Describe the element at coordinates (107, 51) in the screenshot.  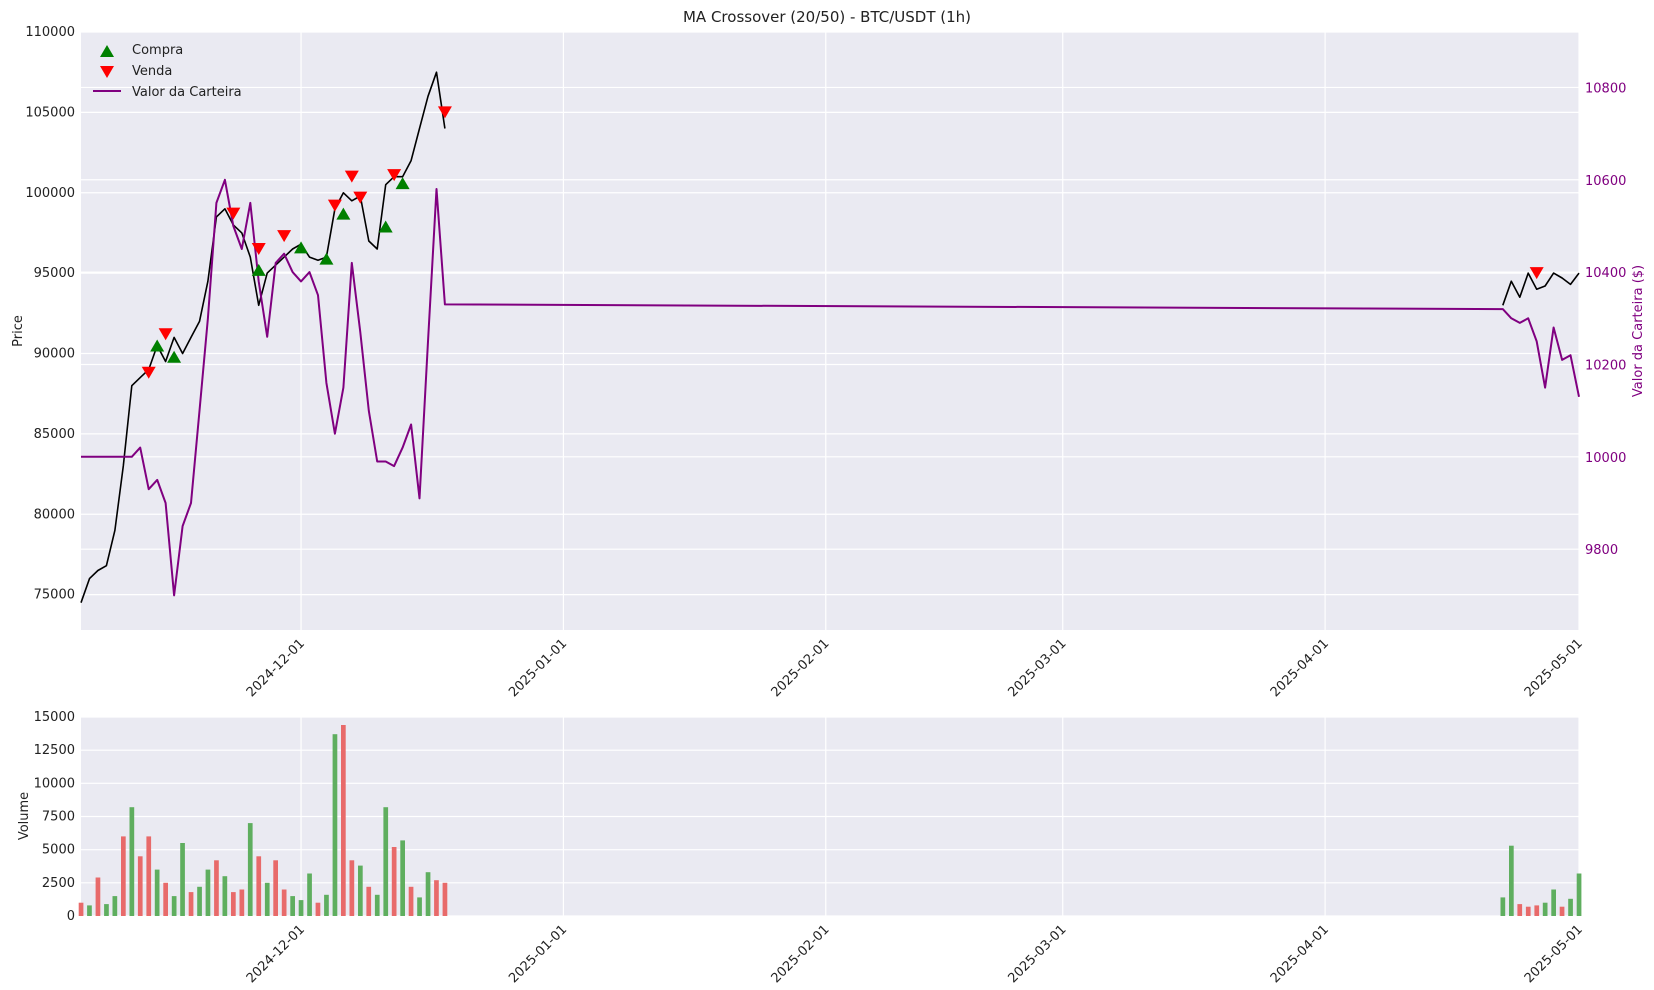
I see `legend-compra-marker` at that location.